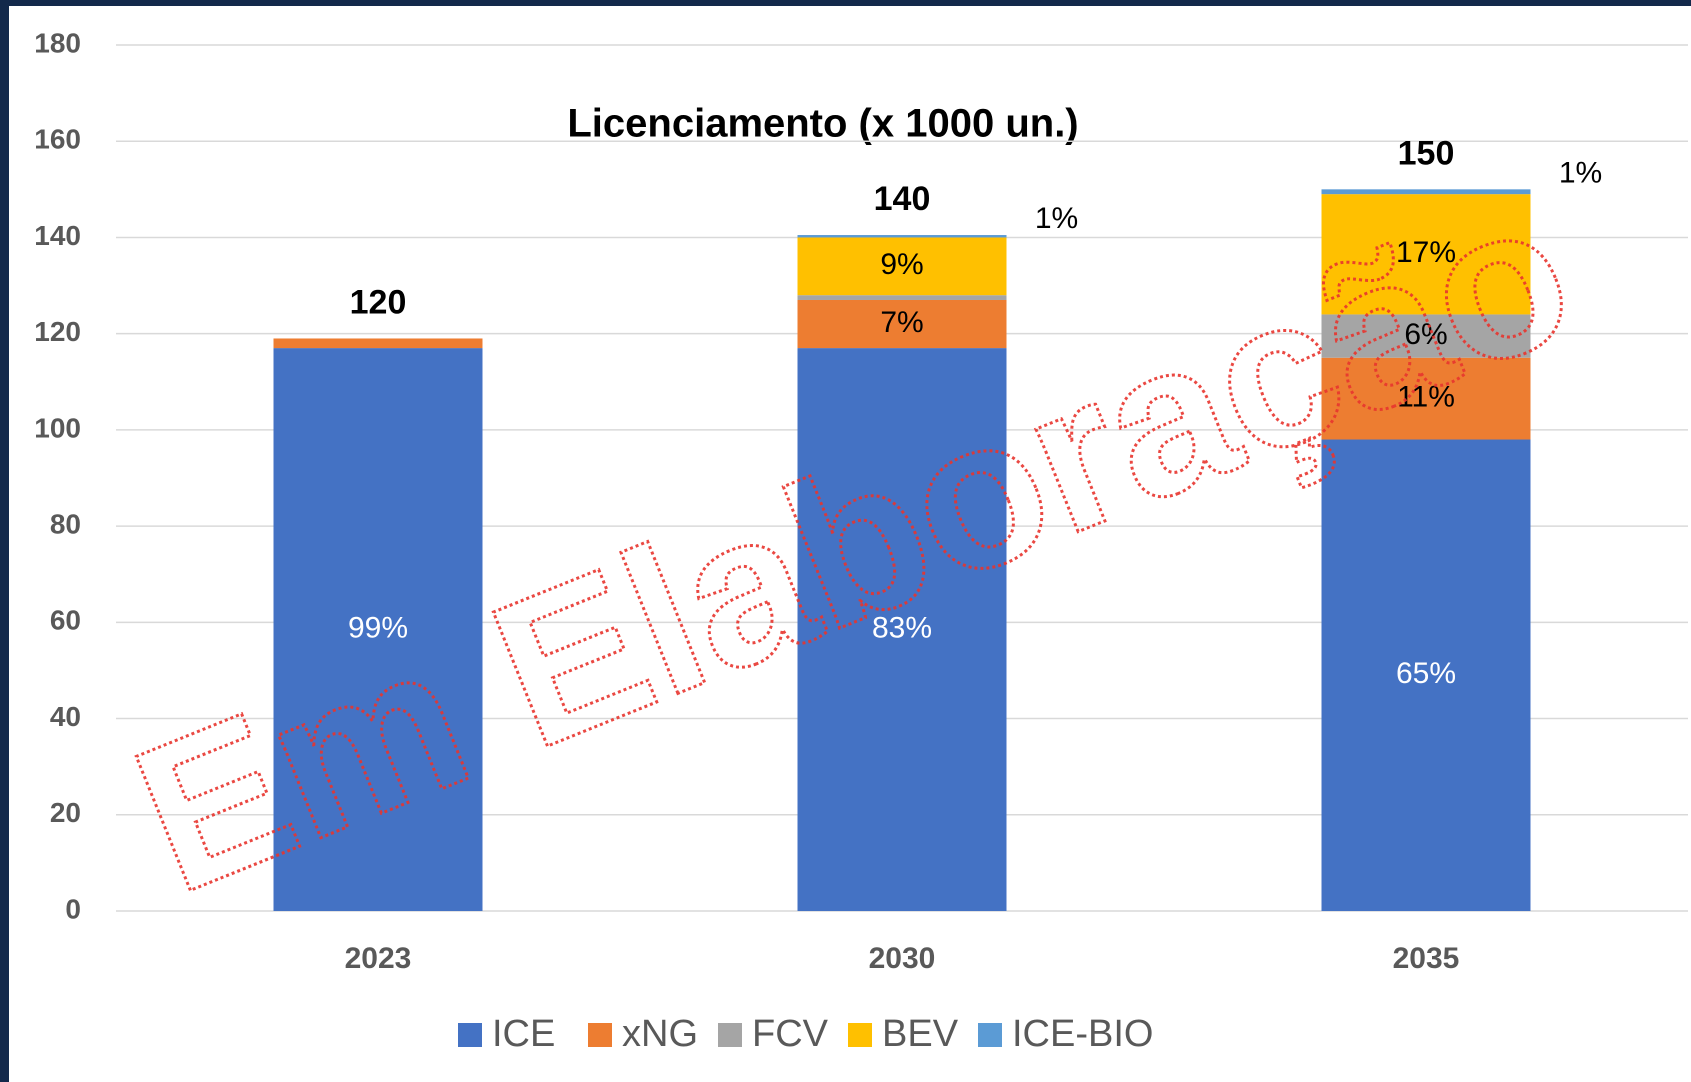 This screenshot has height=1082, width=1691. What do you see at coordinates (660, 1034) in the screenshot?
I see `legend-label: xNG` at bounding box center [660, 1034].